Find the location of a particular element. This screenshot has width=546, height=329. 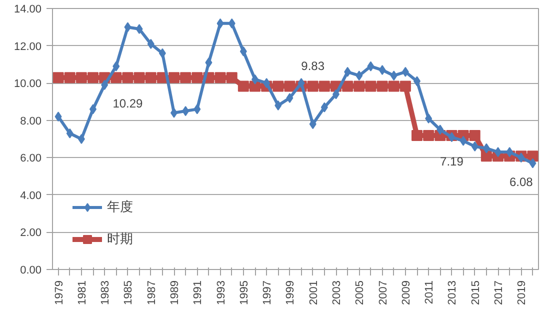

y-tick-label: 8.00 is located at coordinates (31, 121).